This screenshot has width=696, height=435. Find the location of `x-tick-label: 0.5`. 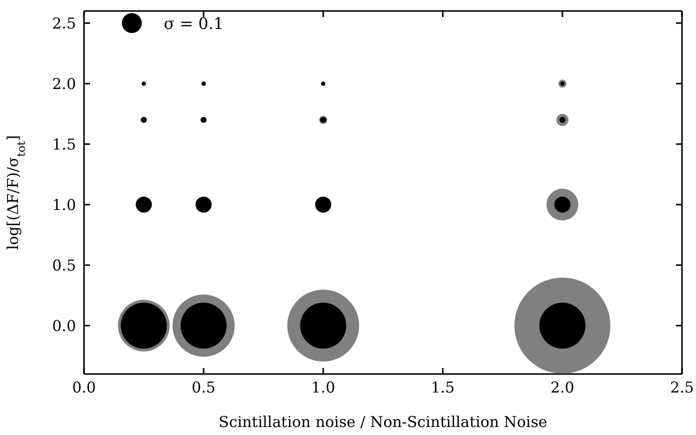

x-tick-label: 0.5 is located at coordinates (204, 387).